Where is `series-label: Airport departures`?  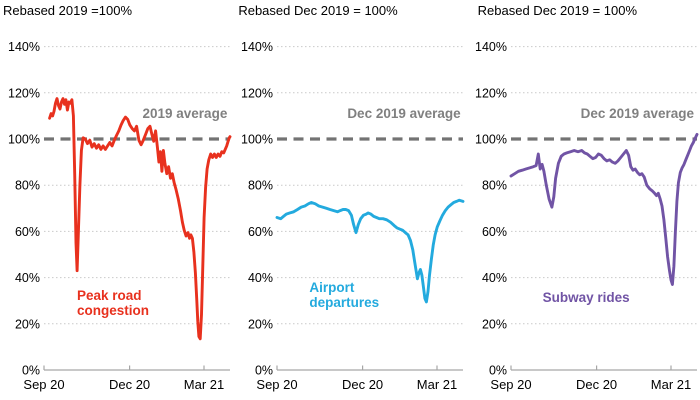
series-label: Airport departures is located at coordinates (344, 295).